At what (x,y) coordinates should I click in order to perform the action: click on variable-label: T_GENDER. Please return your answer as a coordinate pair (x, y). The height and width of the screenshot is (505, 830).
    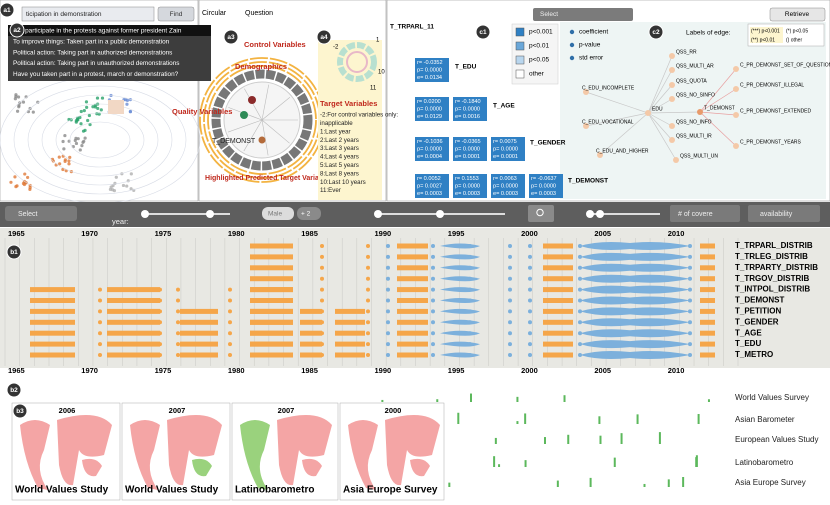
    Looking at the image, I should click on (548, 143).